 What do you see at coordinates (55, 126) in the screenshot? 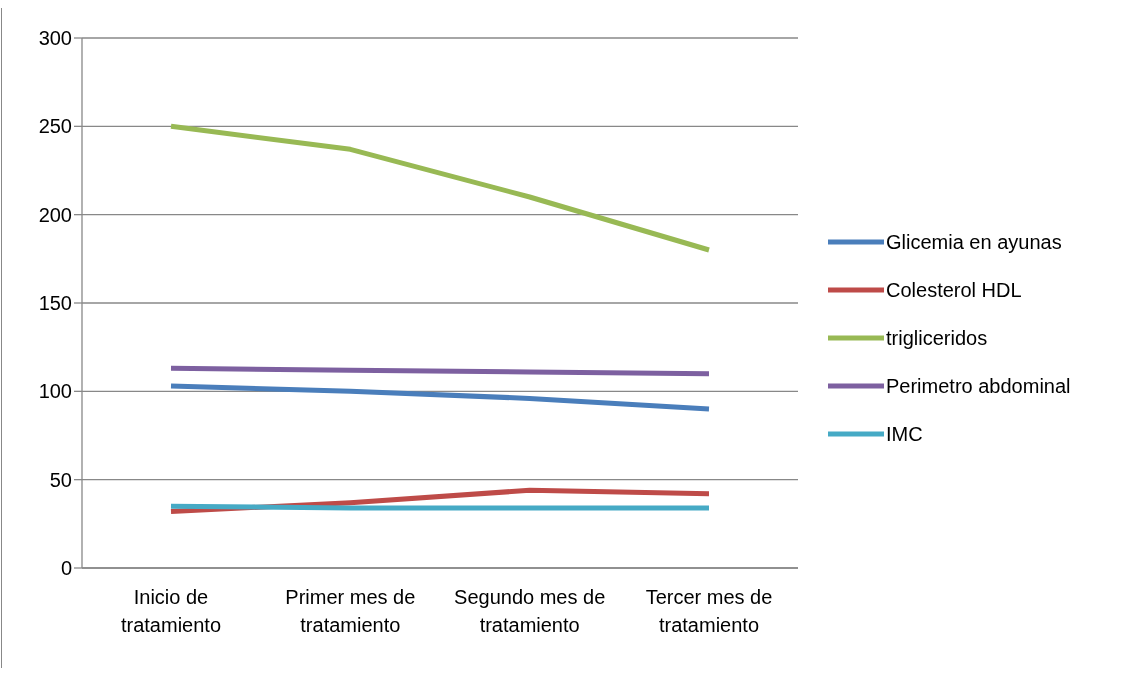
I see `y-tick-label: 250` at bounding box center [55, 126].